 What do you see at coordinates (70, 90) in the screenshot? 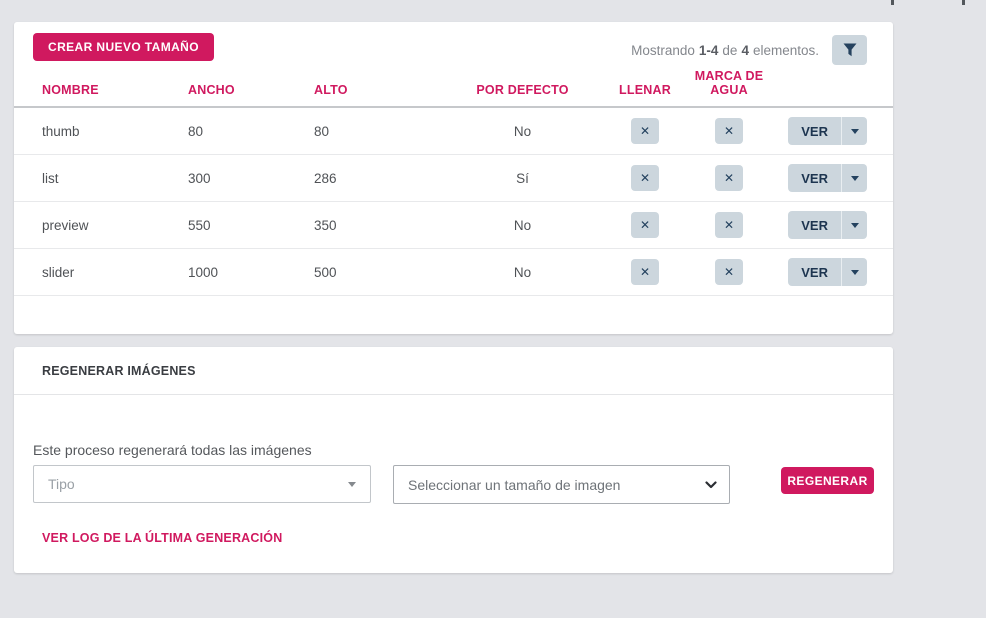
I see `column-header-nombre: NOMBRE` at bounding box center [70, 90].